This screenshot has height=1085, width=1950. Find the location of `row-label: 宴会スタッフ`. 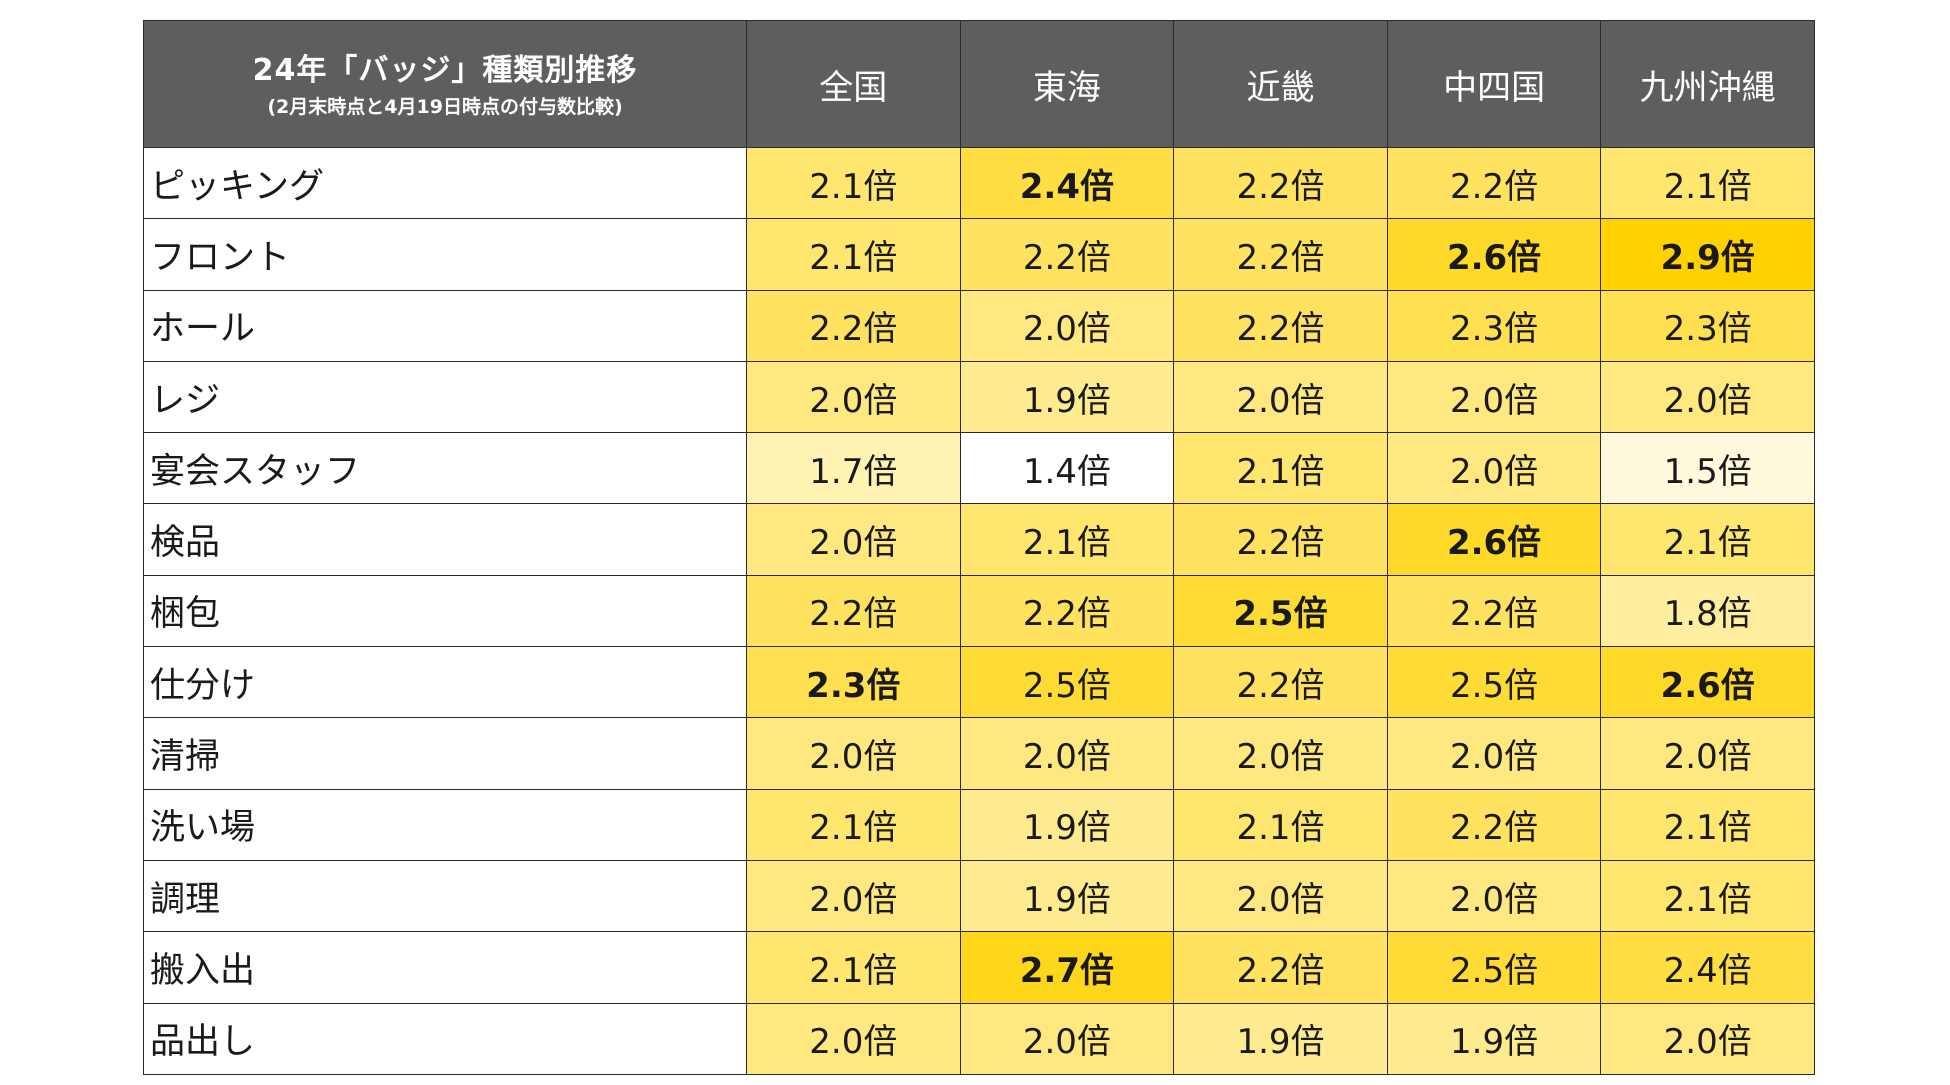

row-label: 宴会スタッフ is located at coordinates (445, 468).